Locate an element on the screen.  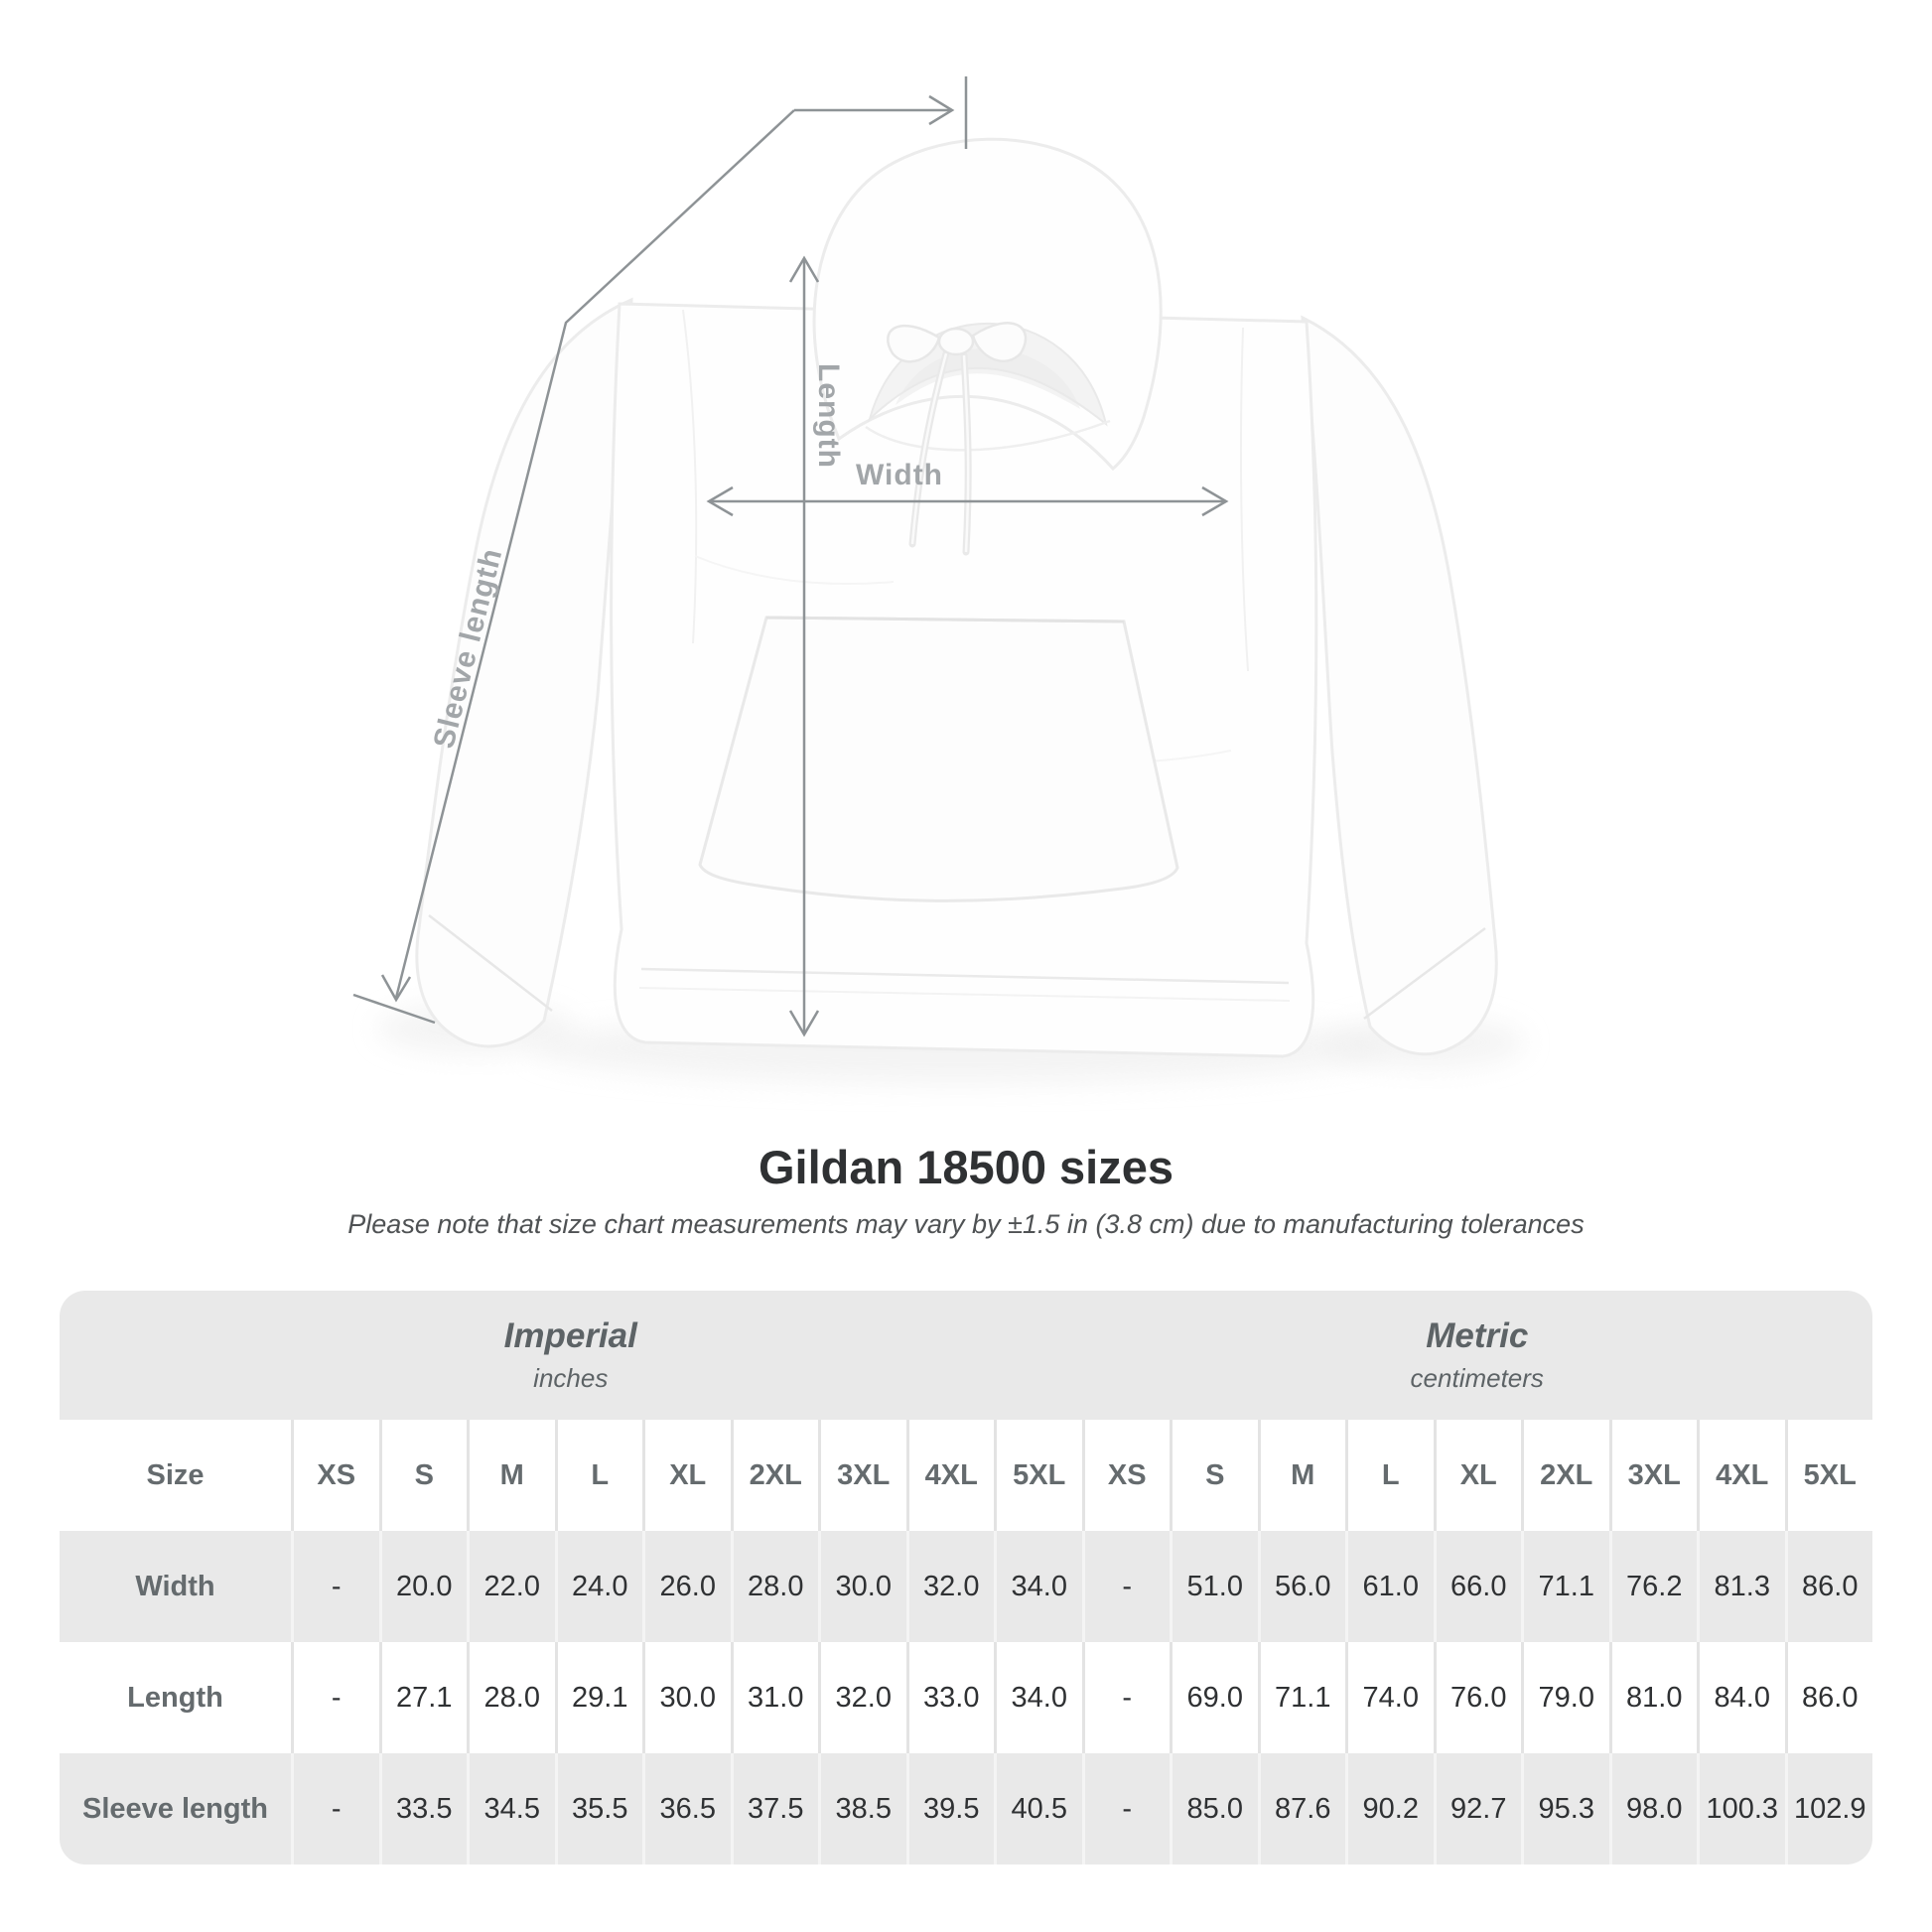
sleeve-line-diagonal is located at coordinates (594, 554).